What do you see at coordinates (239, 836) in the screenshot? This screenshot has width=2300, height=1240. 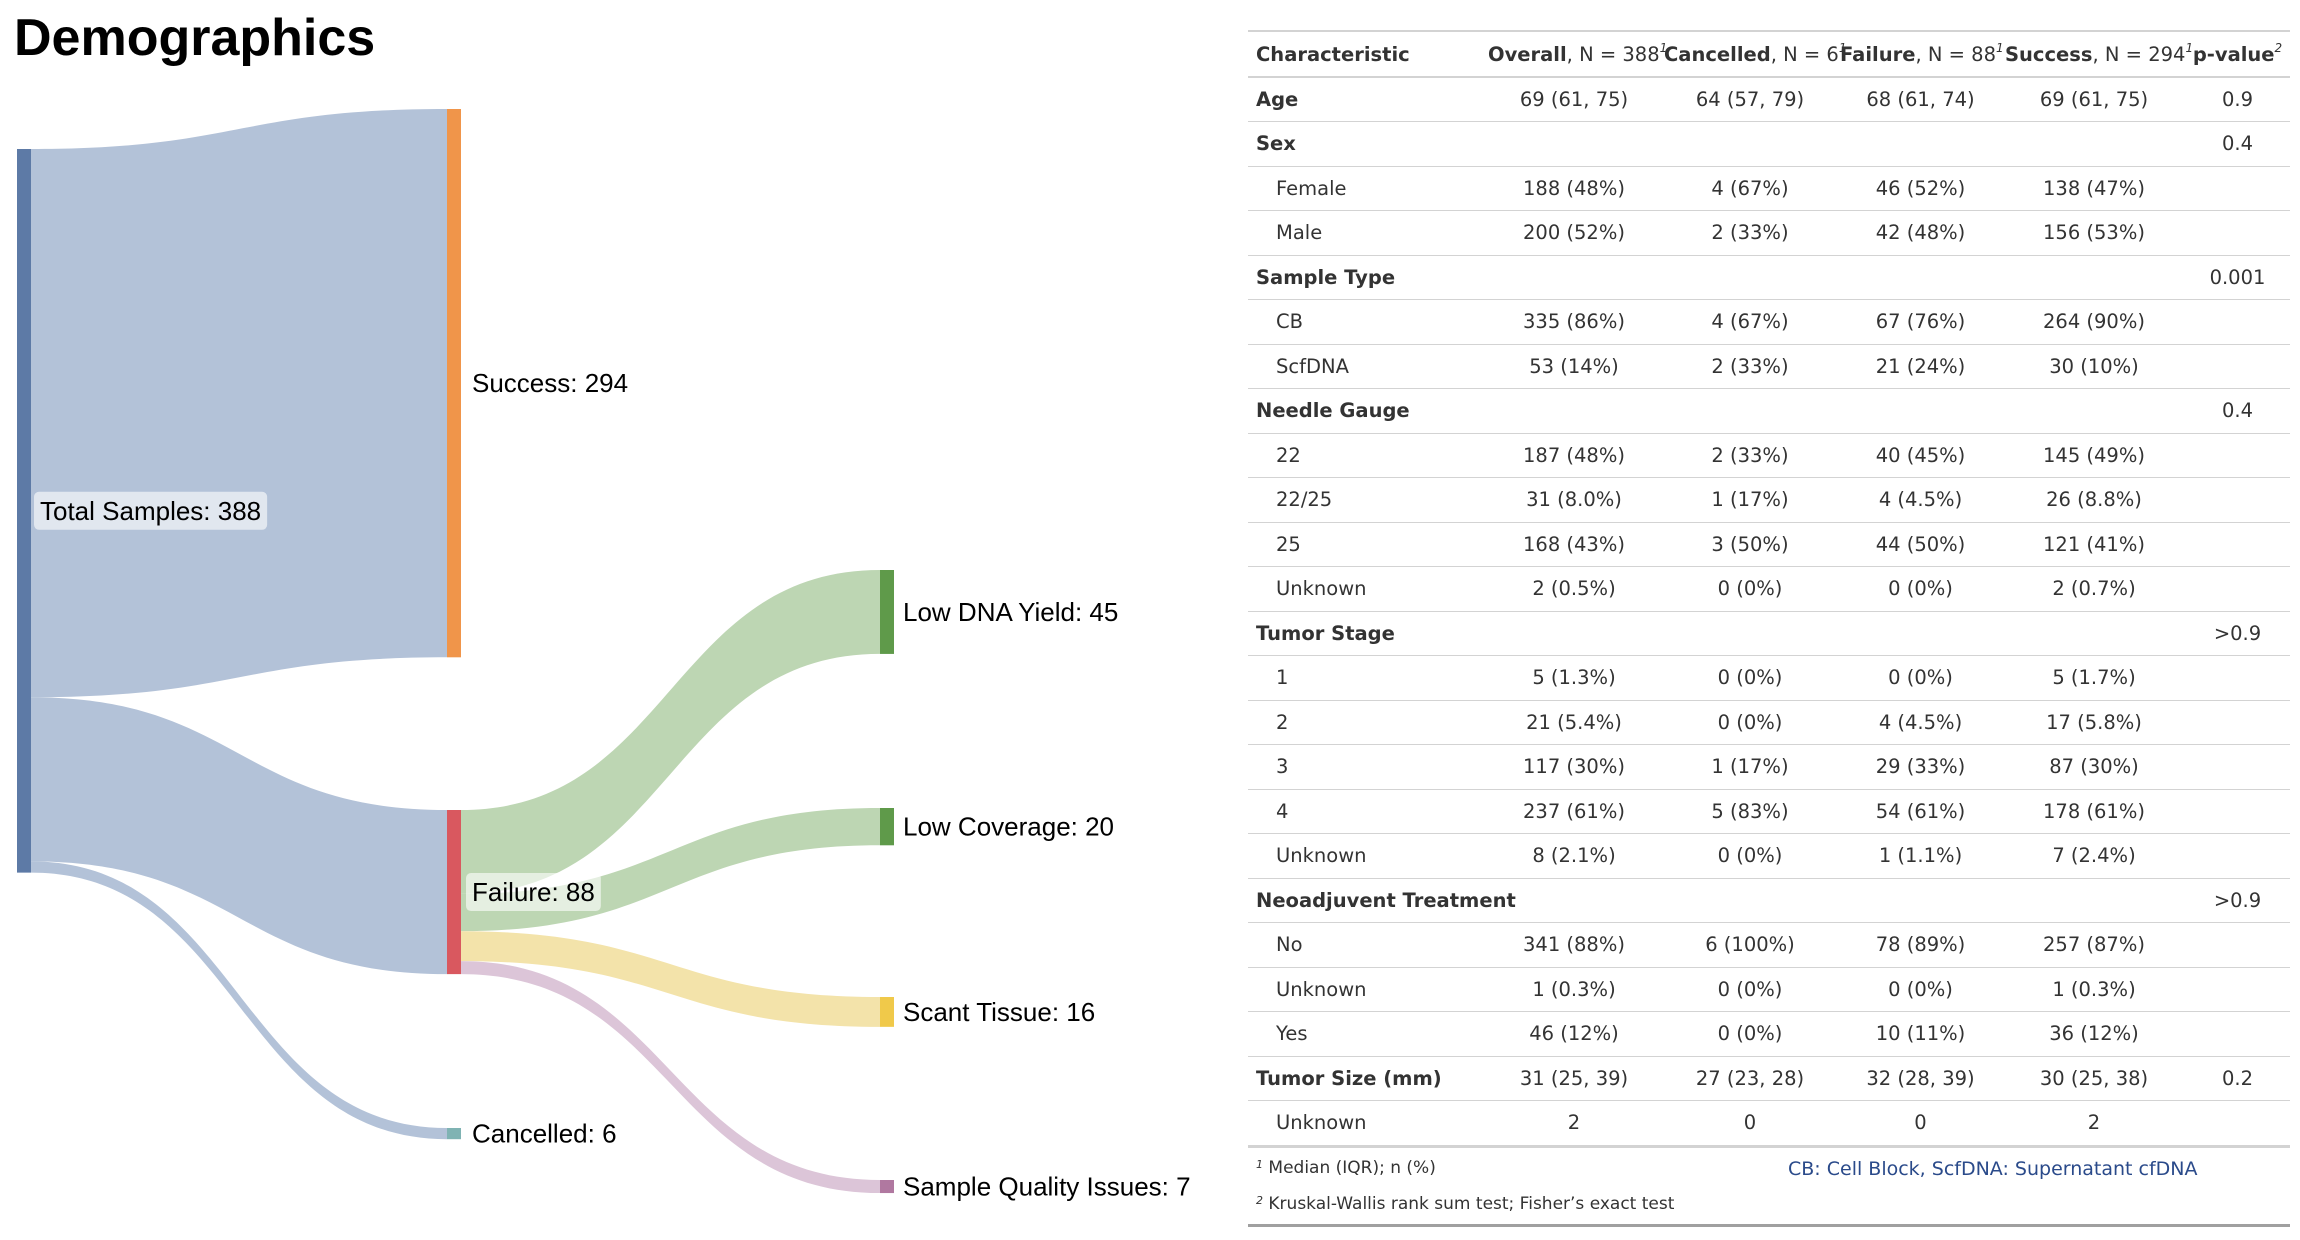 I see `link-total-to-failure` at bounding box center [239, 836].